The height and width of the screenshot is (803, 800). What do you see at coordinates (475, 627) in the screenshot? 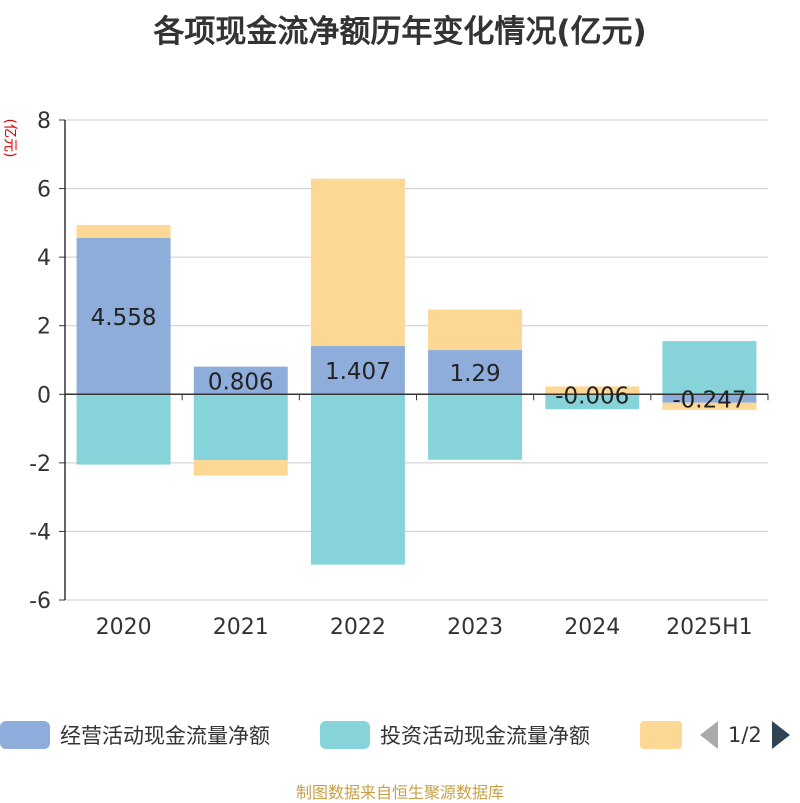
I see `x-tick-label: 2023` at bounding box center [475, 627].